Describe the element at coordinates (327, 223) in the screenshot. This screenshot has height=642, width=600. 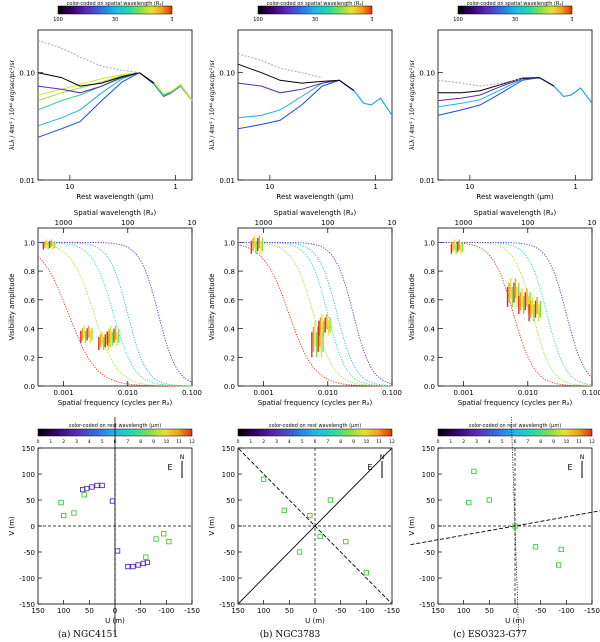
I see `vis-top-xtick-label: 100` at that location.